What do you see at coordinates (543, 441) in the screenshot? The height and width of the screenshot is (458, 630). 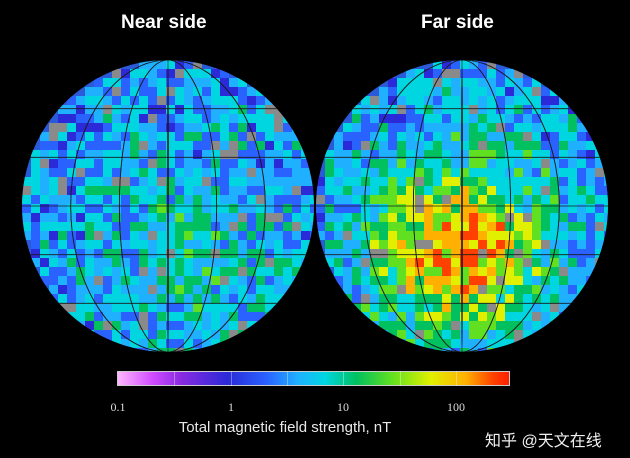 I see `watermark: 知乎 @天文在线` at bounding box center [543, 441].